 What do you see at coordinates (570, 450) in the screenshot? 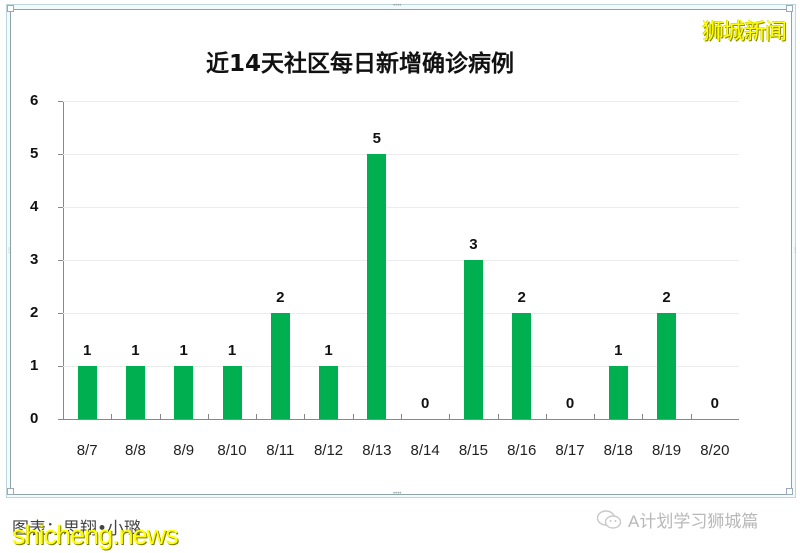
I see `x-tick-label: 8/17` at bounding box center [570, 450].